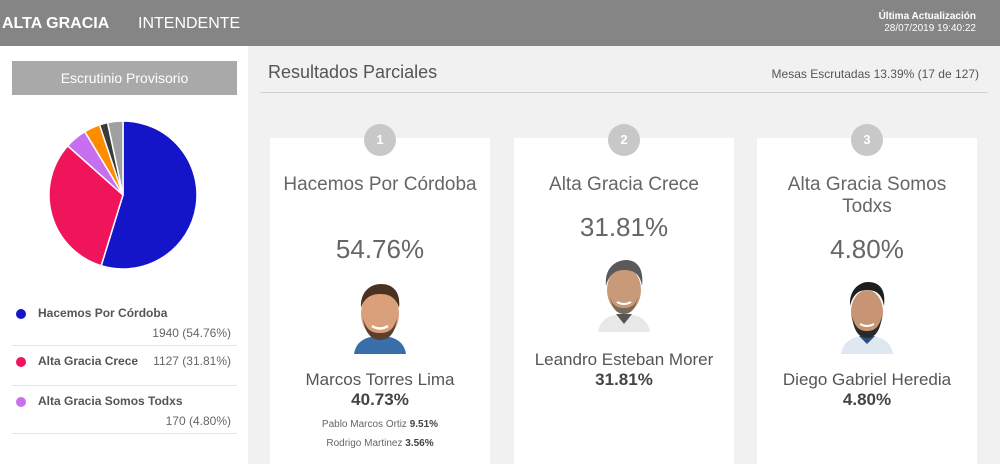 The image size is (1000, 464). What do you see at coordinates (624, 140) in the screenshot?
I see `rank-badge: 2` at bounding box center [624, 140].